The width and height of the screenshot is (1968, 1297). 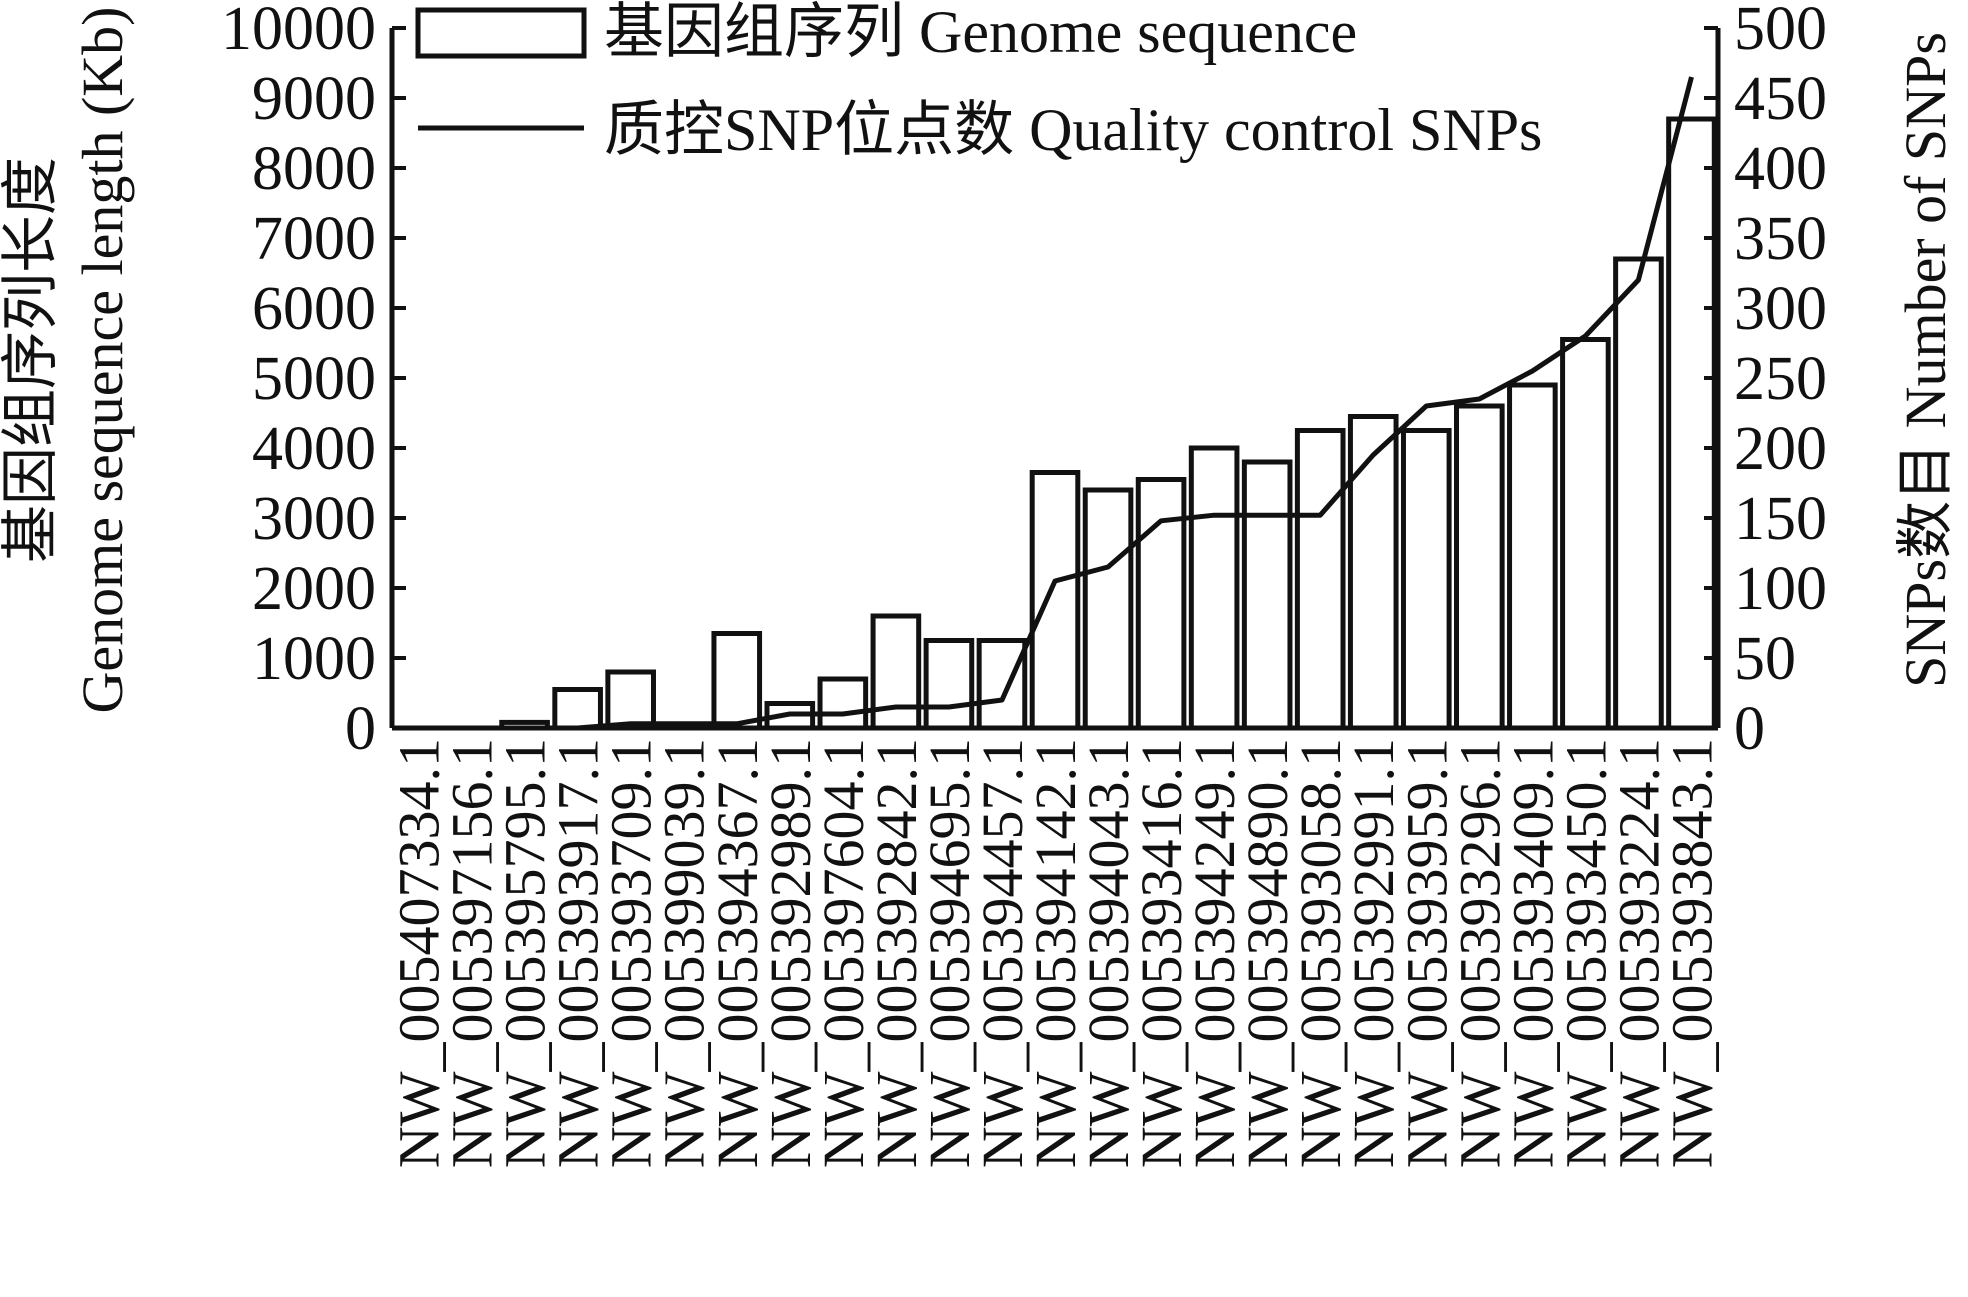 What do you see at coordinates (525, 953) in the screenshot?
I see `category-label-2: NW_005395795.1` at bounding box center [525, 953].